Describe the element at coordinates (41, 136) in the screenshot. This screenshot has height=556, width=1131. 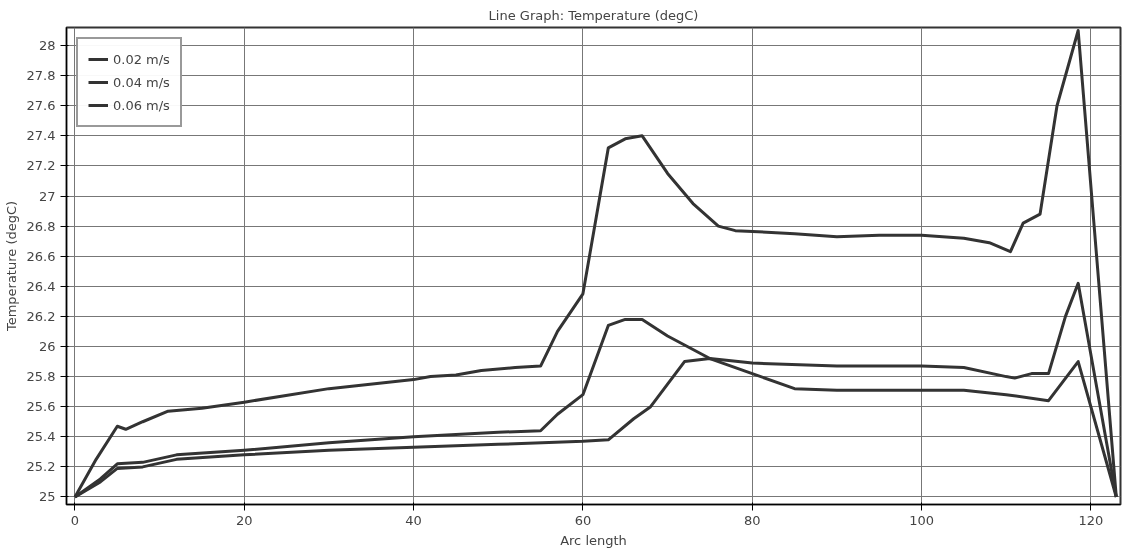
I see `y-tick-label: 27.4` at that location.